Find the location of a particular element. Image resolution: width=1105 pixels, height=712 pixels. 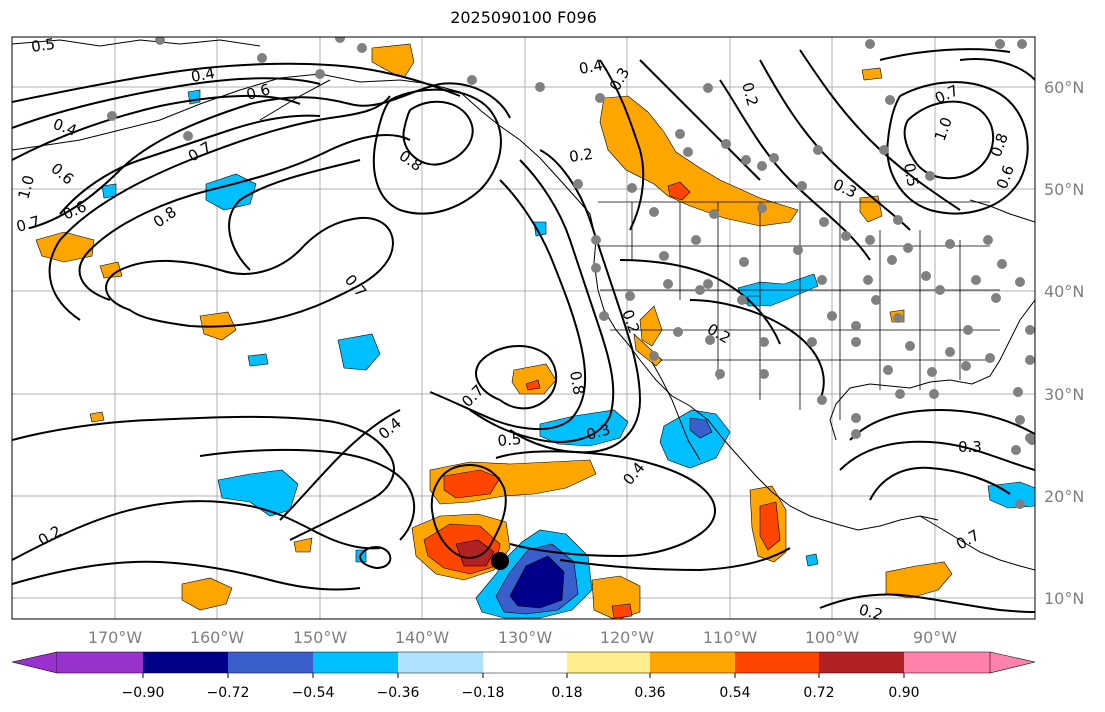

lon-label: 170°W is located at coordinates (115, 637).